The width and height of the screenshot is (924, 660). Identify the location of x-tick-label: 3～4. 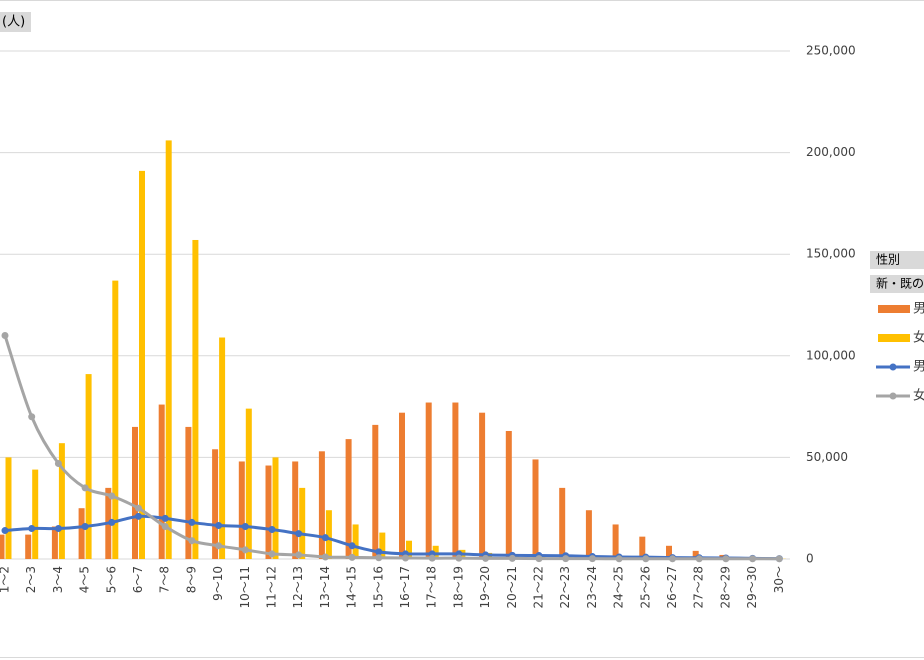
(58, 579).